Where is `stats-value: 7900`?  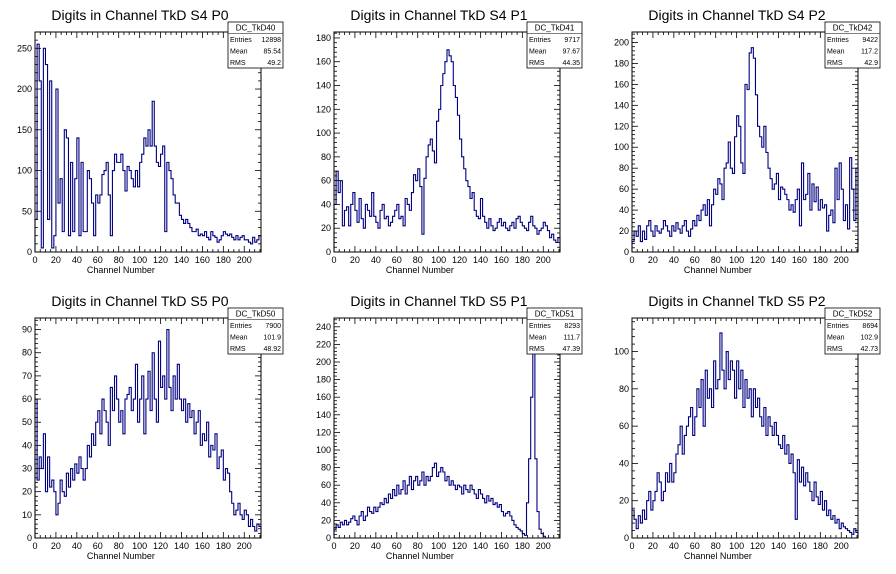
stats-value: 7900 is located at coordinates (273, 326).